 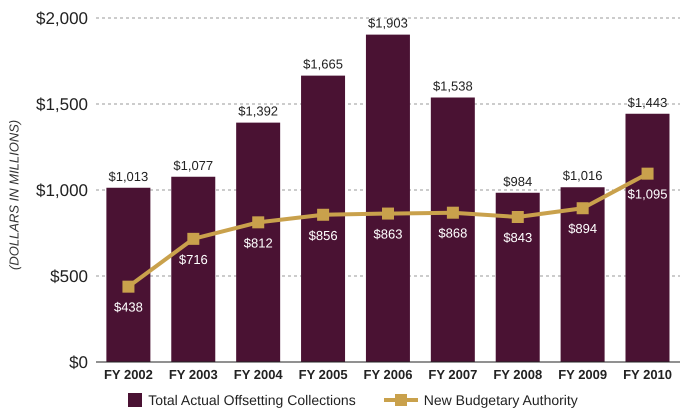 I want to click on data-label: $1,538, so click(x=452, y=86).